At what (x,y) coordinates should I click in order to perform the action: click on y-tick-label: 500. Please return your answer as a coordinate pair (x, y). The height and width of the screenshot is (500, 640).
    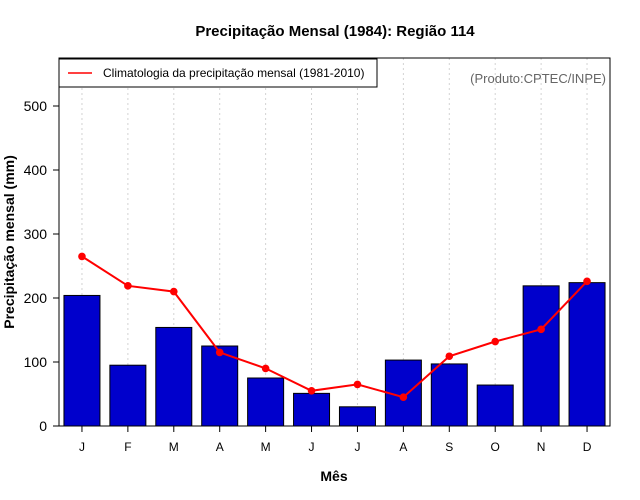
    Looking at the image, I should click on (36, 106).